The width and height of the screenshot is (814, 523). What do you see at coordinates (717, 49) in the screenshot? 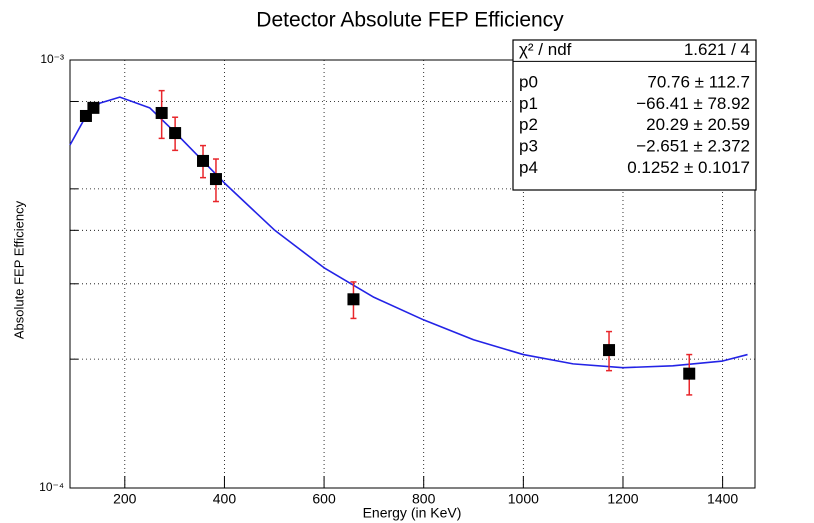
I see `stats-value: 1.621 / 4` at bounding box center [717, 49].